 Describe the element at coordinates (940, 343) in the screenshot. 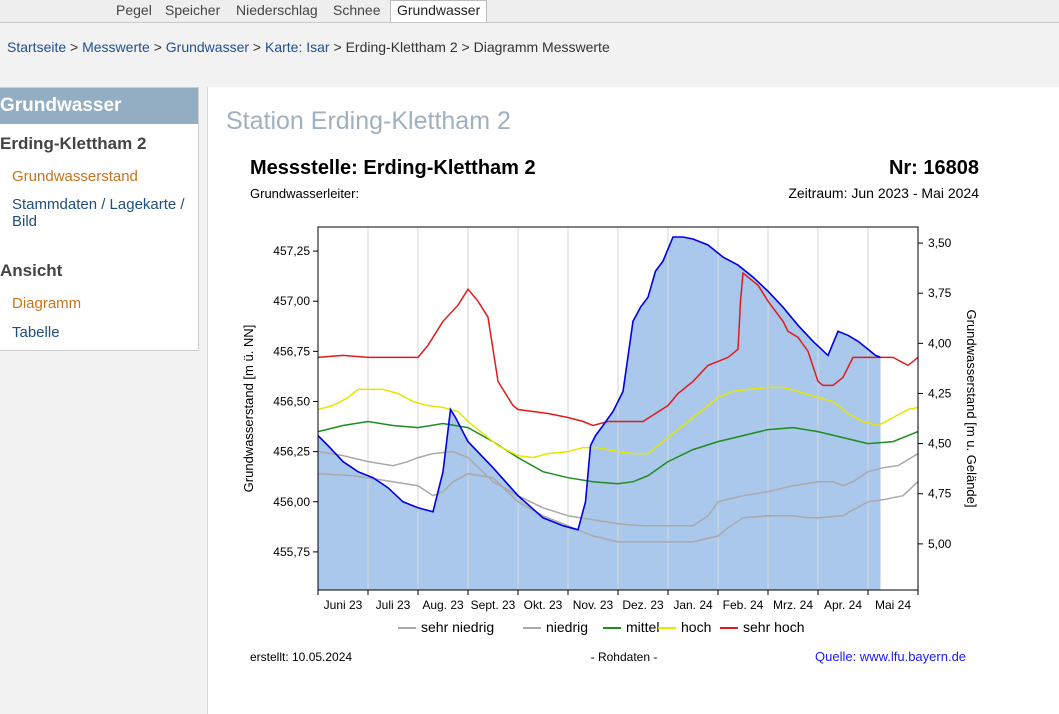

I see `y-right-tick-label: 4,00` at that location.